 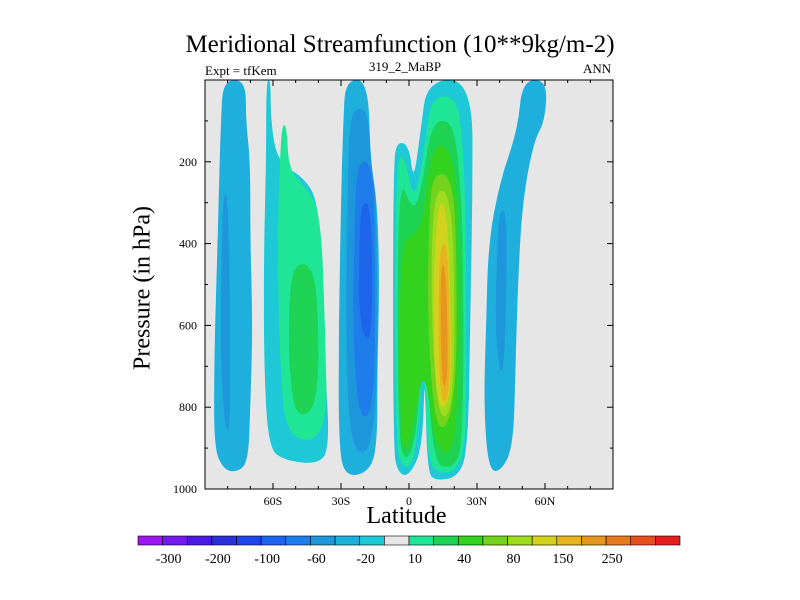 What do you see at coordinates (142, 288) in the screenshot?
I see `y-axis-label: Pressure (in hPa)` at bounding box center [142, 288].